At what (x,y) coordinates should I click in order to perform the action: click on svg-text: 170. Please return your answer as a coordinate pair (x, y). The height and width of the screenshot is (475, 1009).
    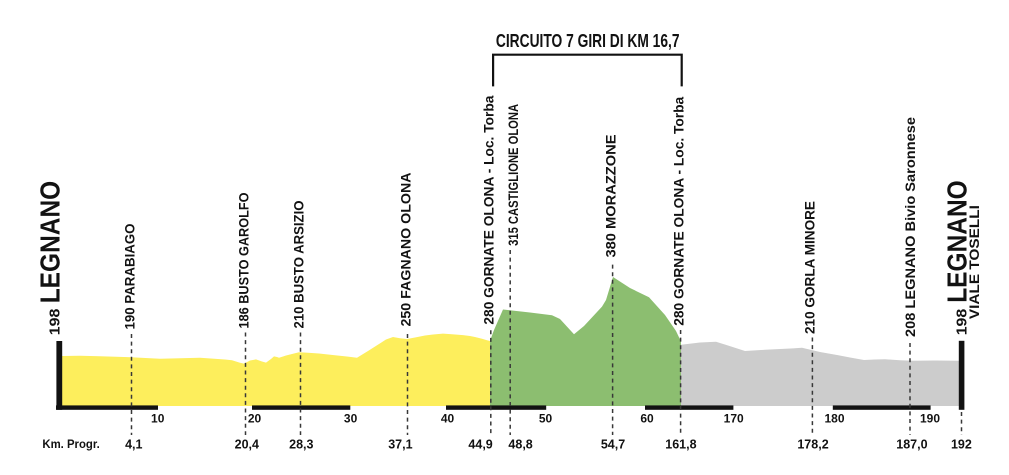
    Looking at the image, I should click on (734, 419).